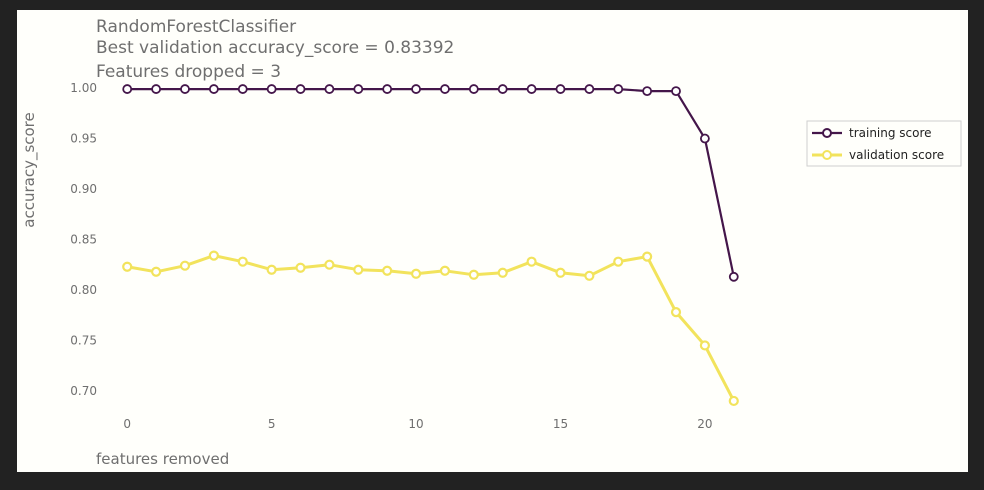 This screenshot has width=984, height=490. I want to click on y-tick-label: 0.95, so click(83, 139).